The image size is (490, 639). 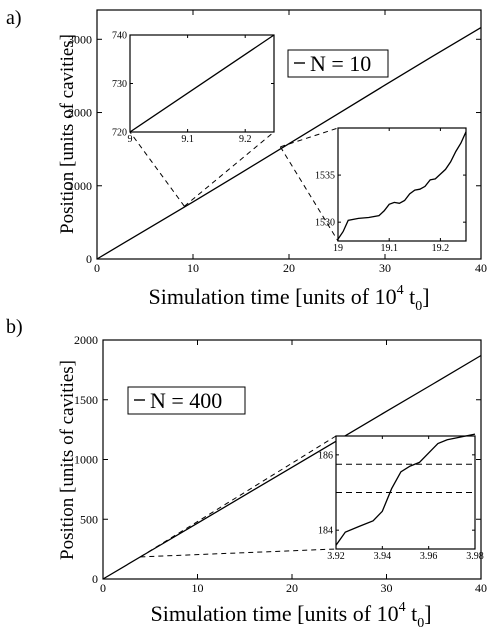 I want to click on plot-a-ylabel: Position [units of cavities], so click(x=67, y=134).